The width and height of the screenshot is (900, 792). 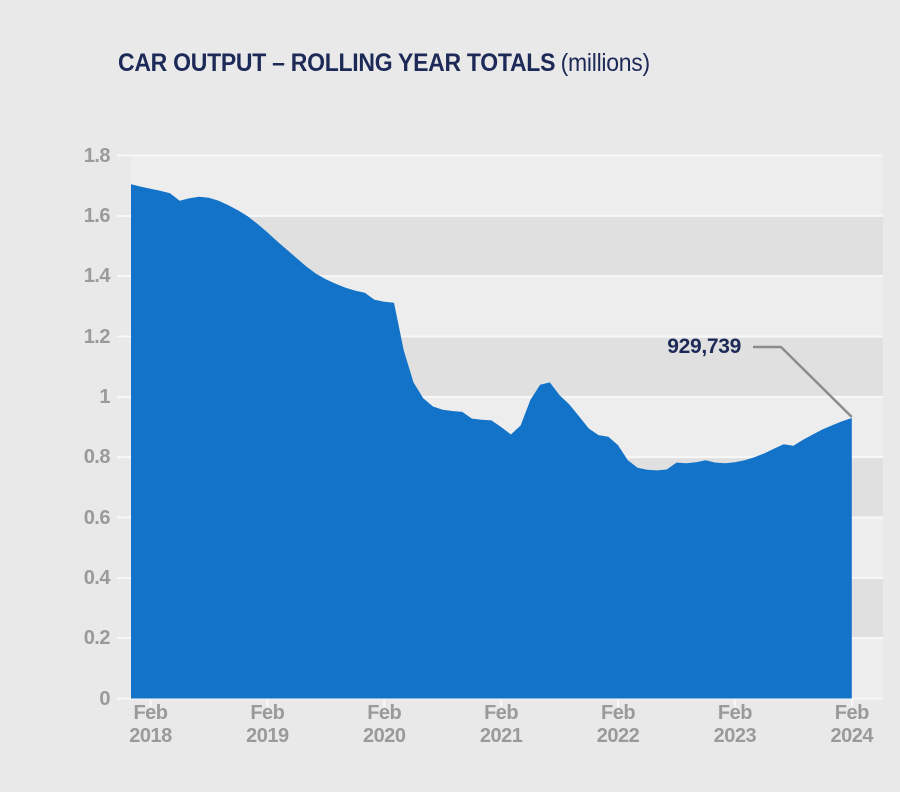 I want to click on x-axis-label-feb-2019: Feb 2019, so click(x=267, y=724).